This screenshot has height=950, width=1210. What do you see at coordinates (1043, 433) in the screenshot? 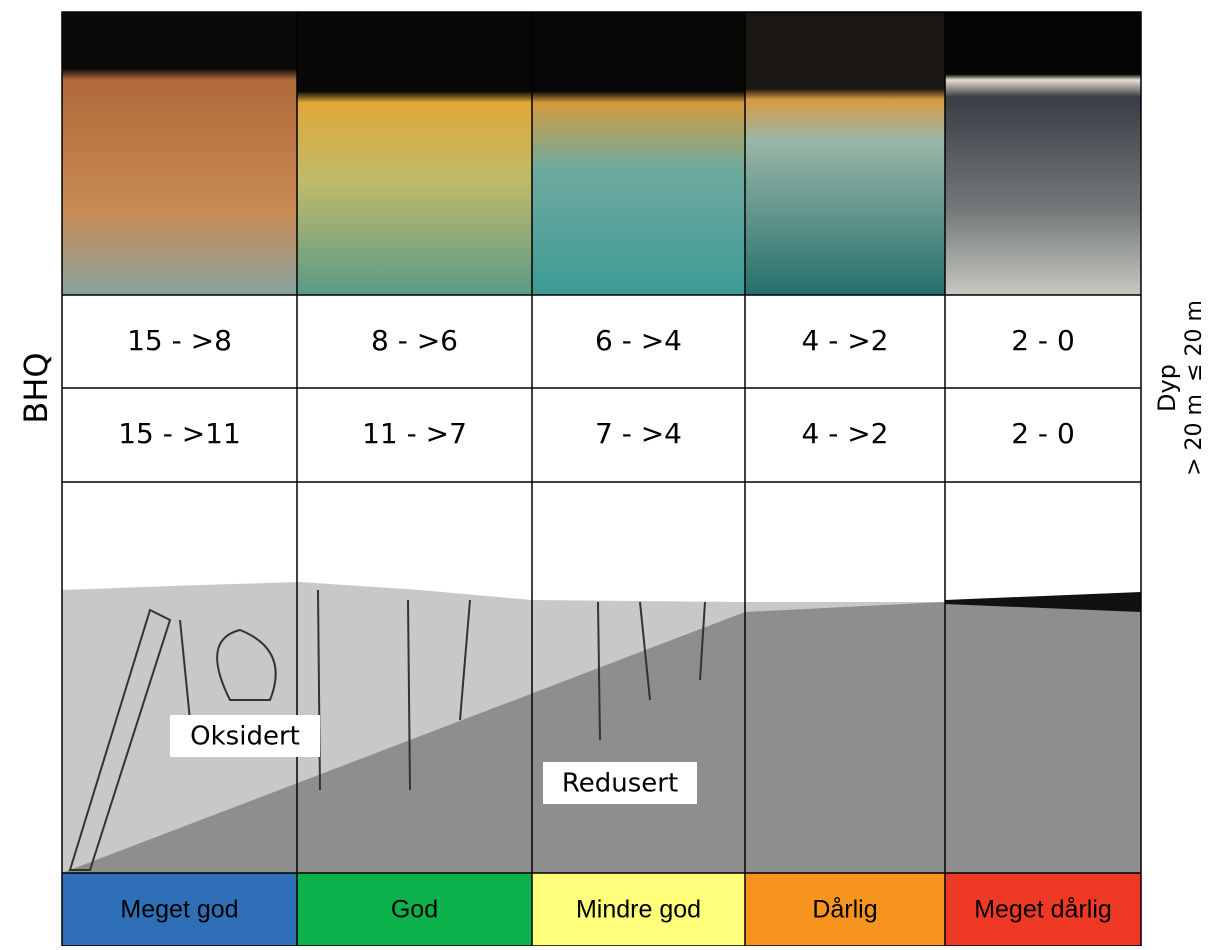
I see `range-deep: 2 - 0` at bounding box center [1043, 433].